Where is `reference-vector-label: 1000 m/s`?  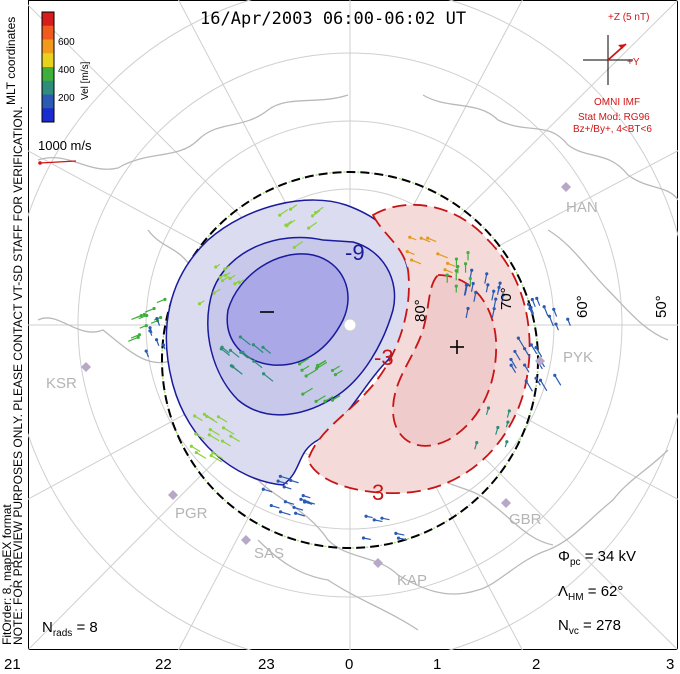
reference-vector-label: 1000 m/s is located at coordinates (65, 145).